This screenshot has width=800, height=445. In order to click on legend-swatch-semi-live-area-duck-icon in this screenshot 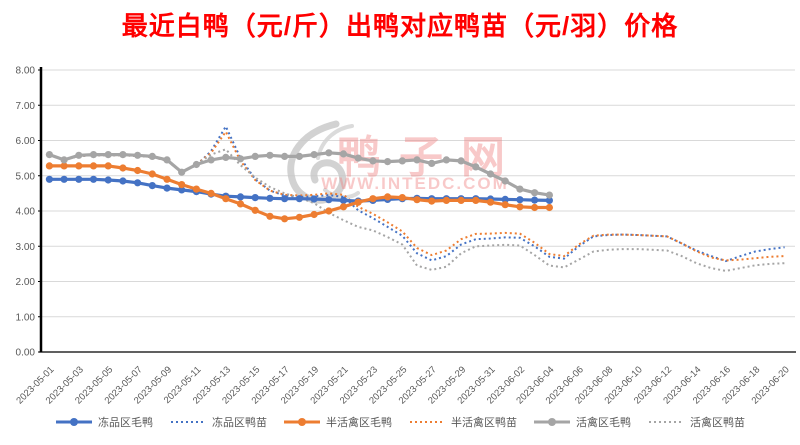, I will do `click(302, 422)`.